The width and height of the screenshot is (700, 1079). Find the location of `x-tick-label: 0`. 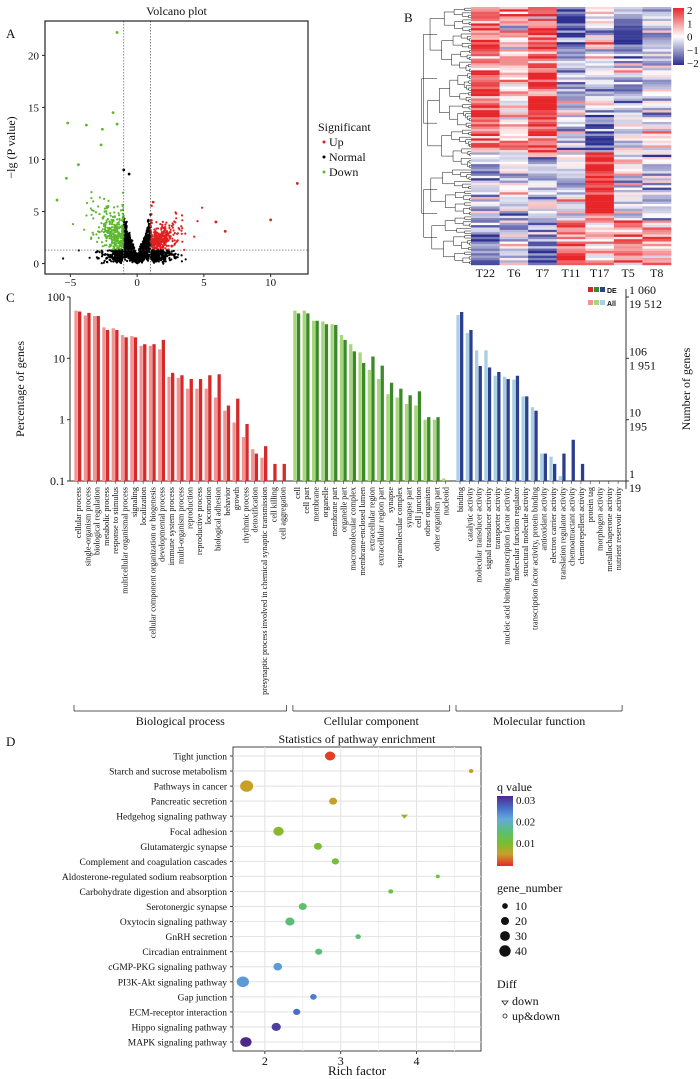

x-tick-label: 0 is located at coordinates (137, 283).